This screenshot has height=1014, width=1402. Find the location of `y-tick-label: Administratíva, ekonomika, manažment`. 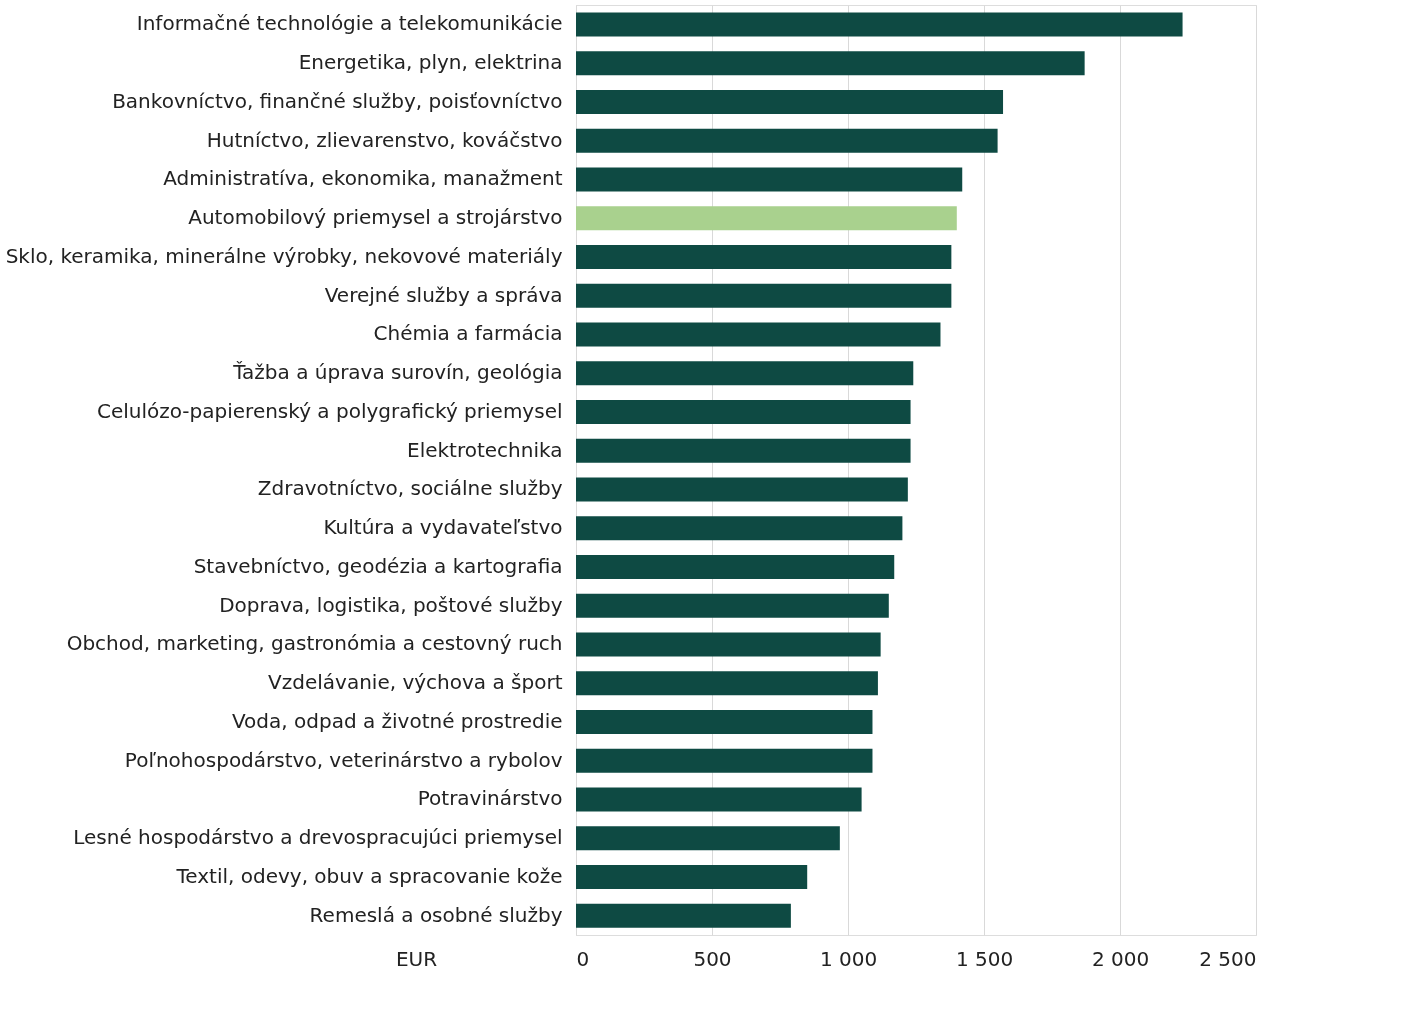

y-tick-label: Administratíva, ekonomika, manažment is located at coordinates (363, 178).